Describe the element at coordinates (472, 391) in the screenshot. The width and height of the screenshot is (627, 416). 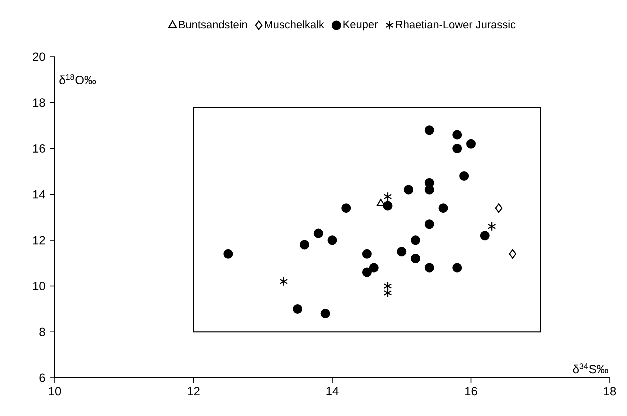
I see `x-tick-label: 16` at that location.